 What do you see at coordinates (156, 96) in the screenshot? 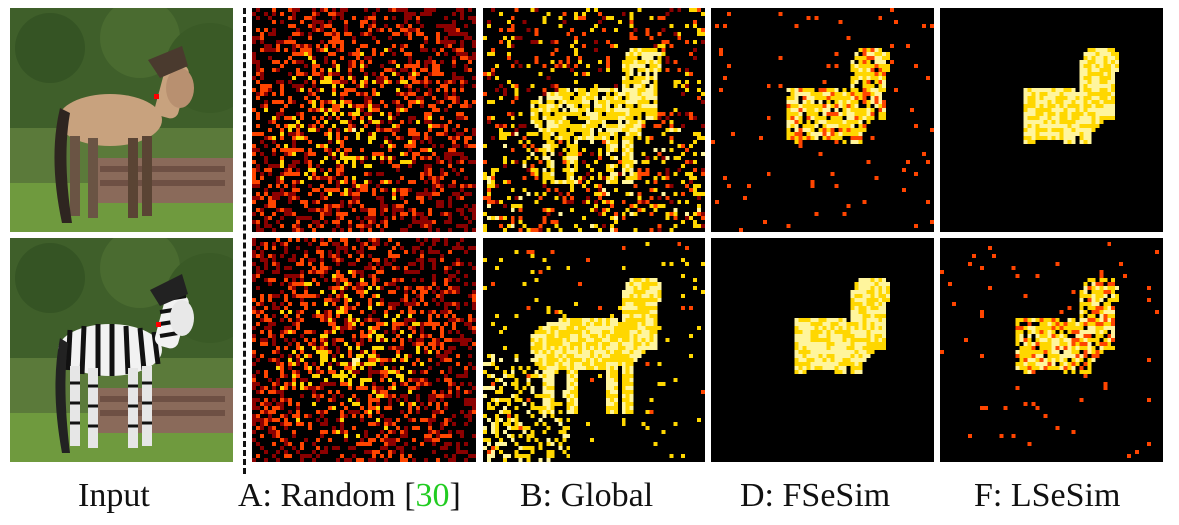
I see `query-point-marker` at bounding box center [156, 96].